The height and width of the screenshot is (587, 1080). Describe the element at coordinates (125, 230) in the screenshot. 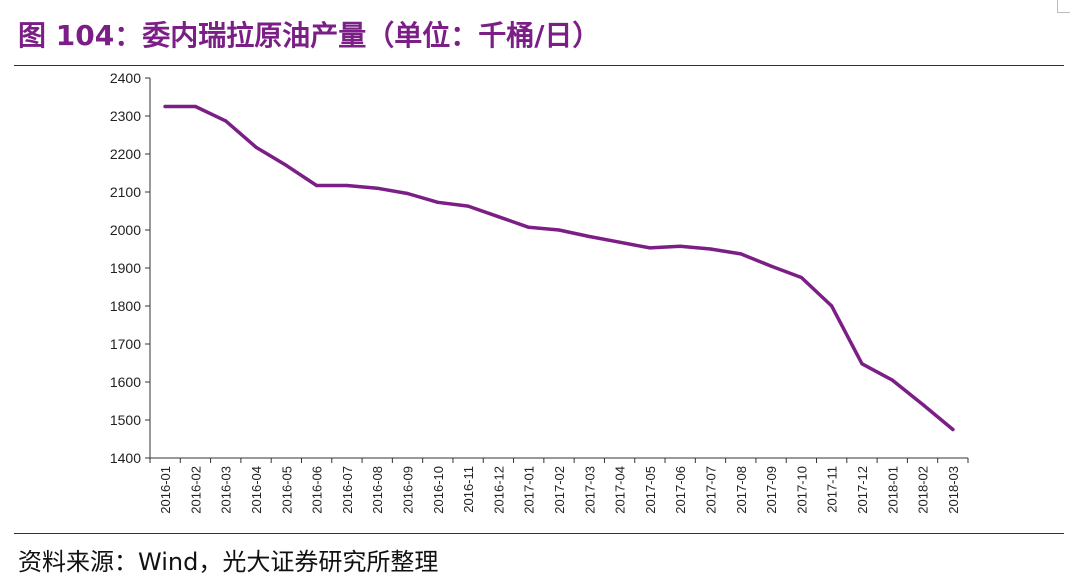

I see `y-tick-label: 2000` at that location.